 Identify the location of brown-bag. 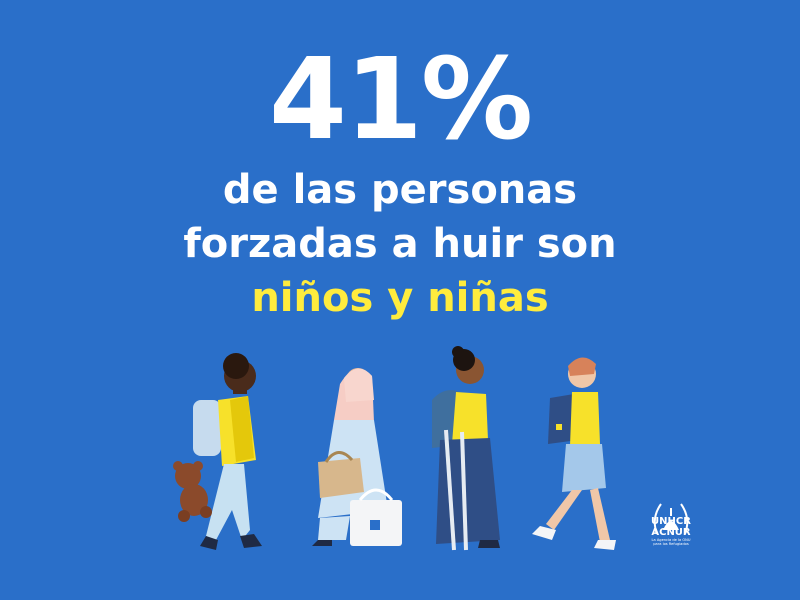
(341, 474).